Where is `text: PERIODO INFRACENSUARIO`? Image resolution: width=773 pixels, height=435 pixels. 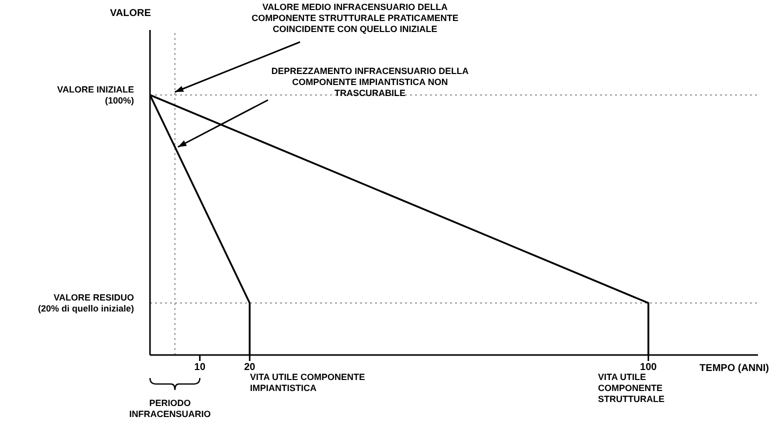 text: PERIODO INFRACENSUARIO is located at coordinates (170, 409).